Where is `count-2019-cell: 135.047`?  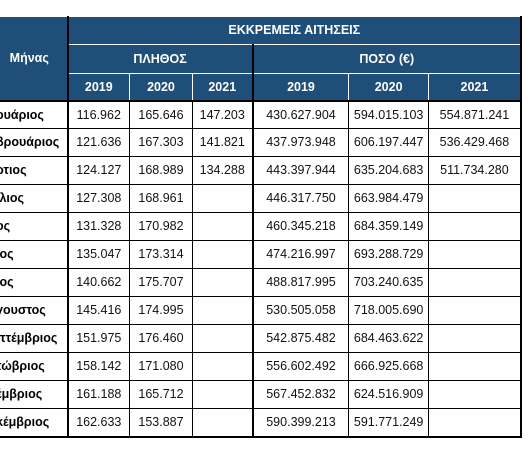
count-2019-cell: 135.047 is located at coordinates (99, 254).